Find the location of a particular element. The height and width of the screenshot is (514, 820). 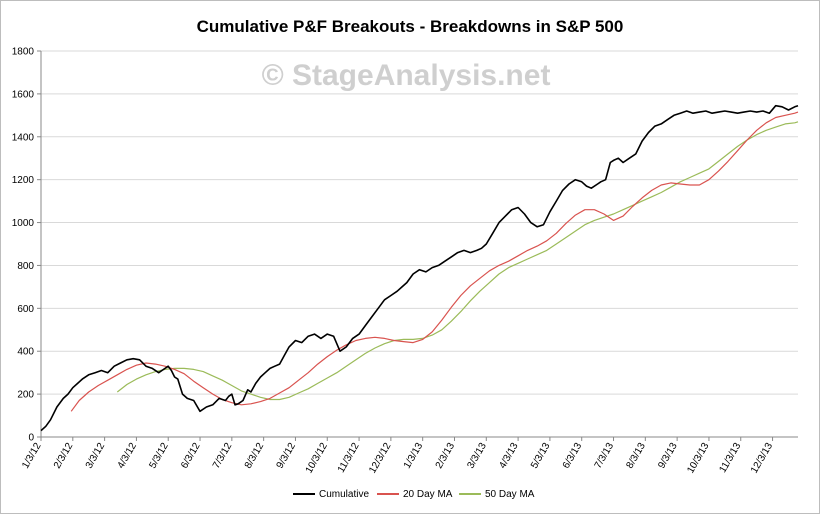

x-tick-label: 3/3/13 is located at coordinates (477, 456).